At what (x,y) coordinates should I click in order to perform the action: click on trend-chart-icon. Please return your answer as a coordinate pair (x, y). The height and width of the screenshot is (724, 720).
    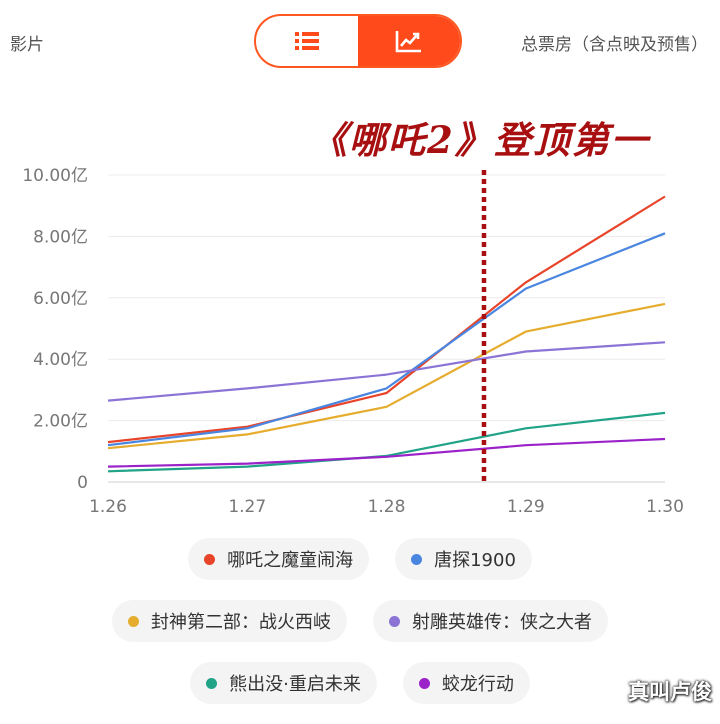
    Looking at the image, I should click on (408, 42).